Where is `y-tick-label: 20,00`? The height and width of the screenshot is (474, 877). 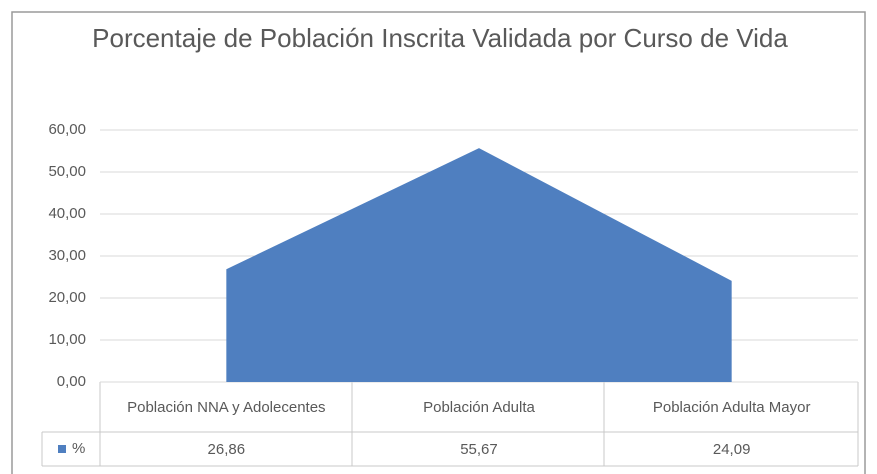
y-tick-label: 20,00 is located at coordinates (67, 297).